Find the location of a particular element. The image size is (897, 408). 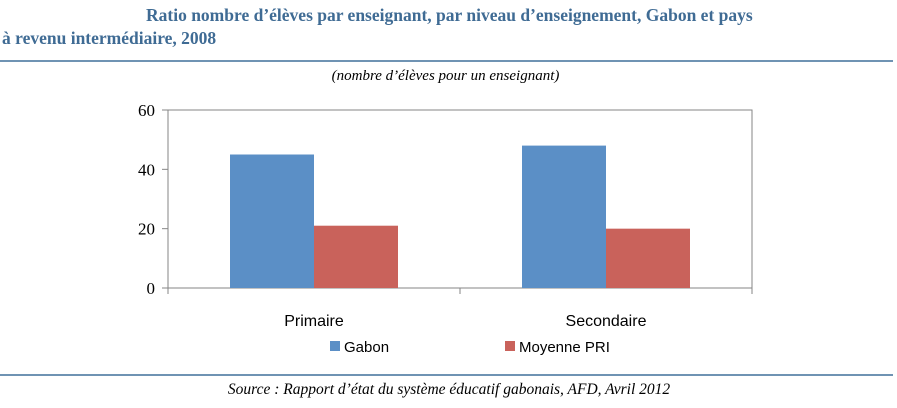

y-tick-label: 0 is located at coordinates (151, 288).